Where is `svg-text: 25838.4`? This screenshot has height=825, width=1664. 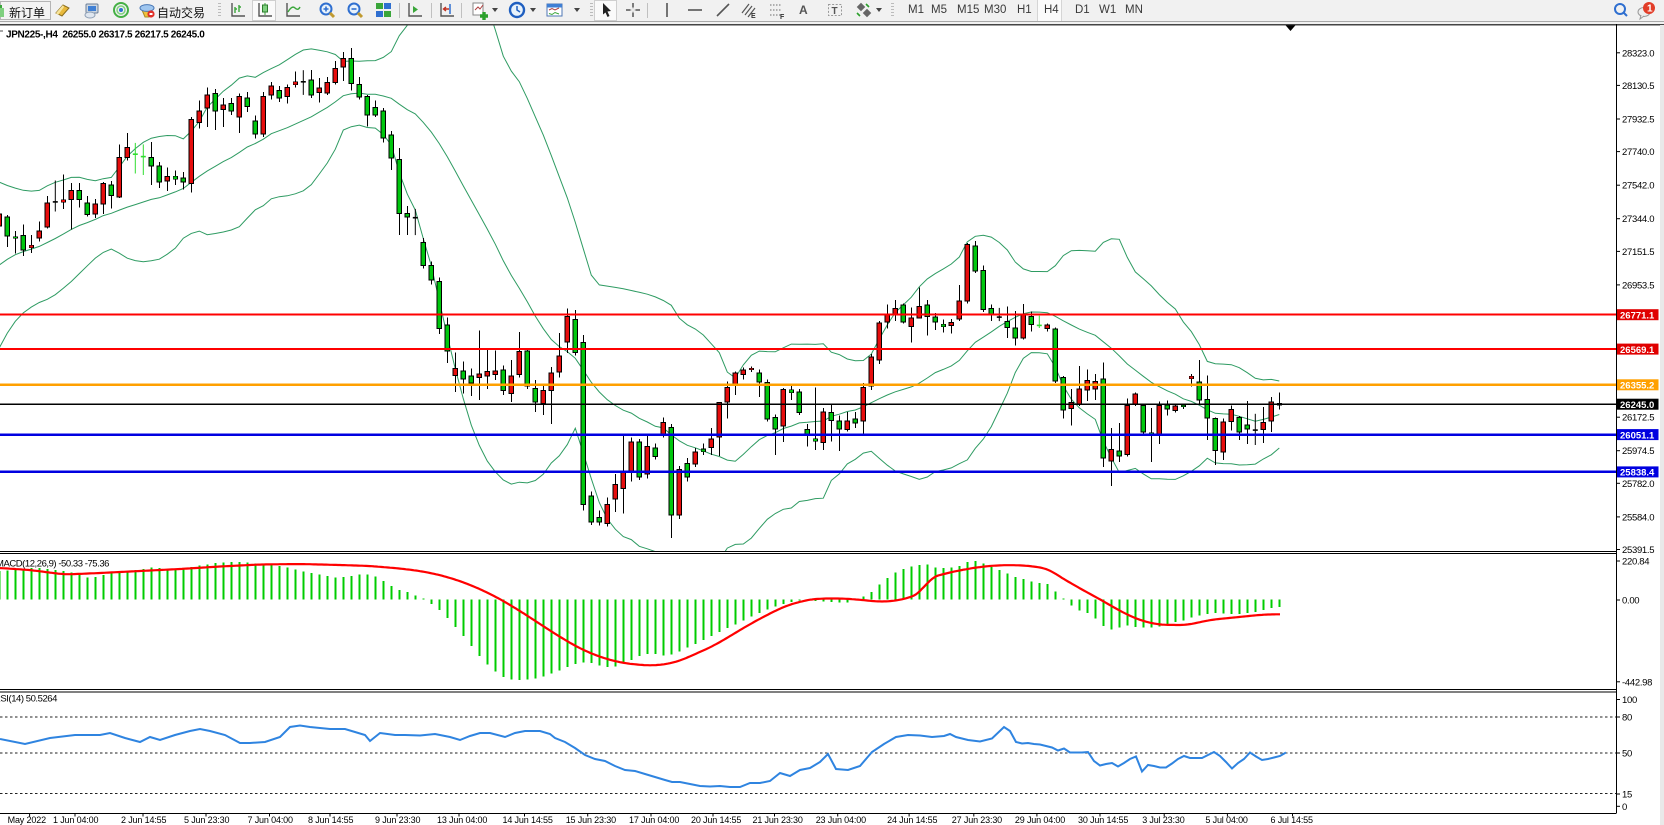 svg-text: 25838.4 is located at coordinates (1637, 473).